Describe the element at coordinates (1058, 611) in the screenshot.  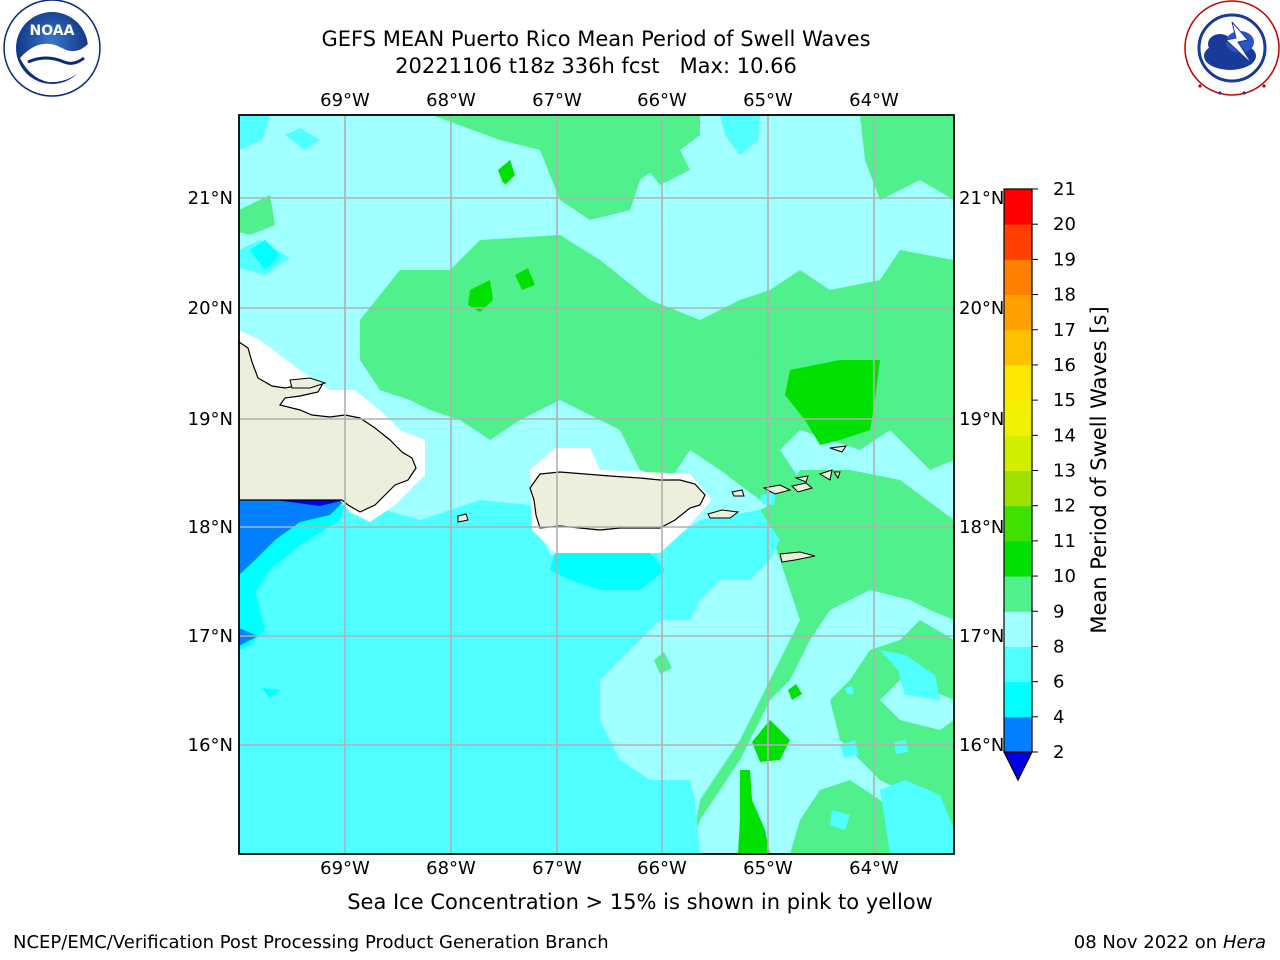
I see `colorbar-tick-label: 9` at that location.